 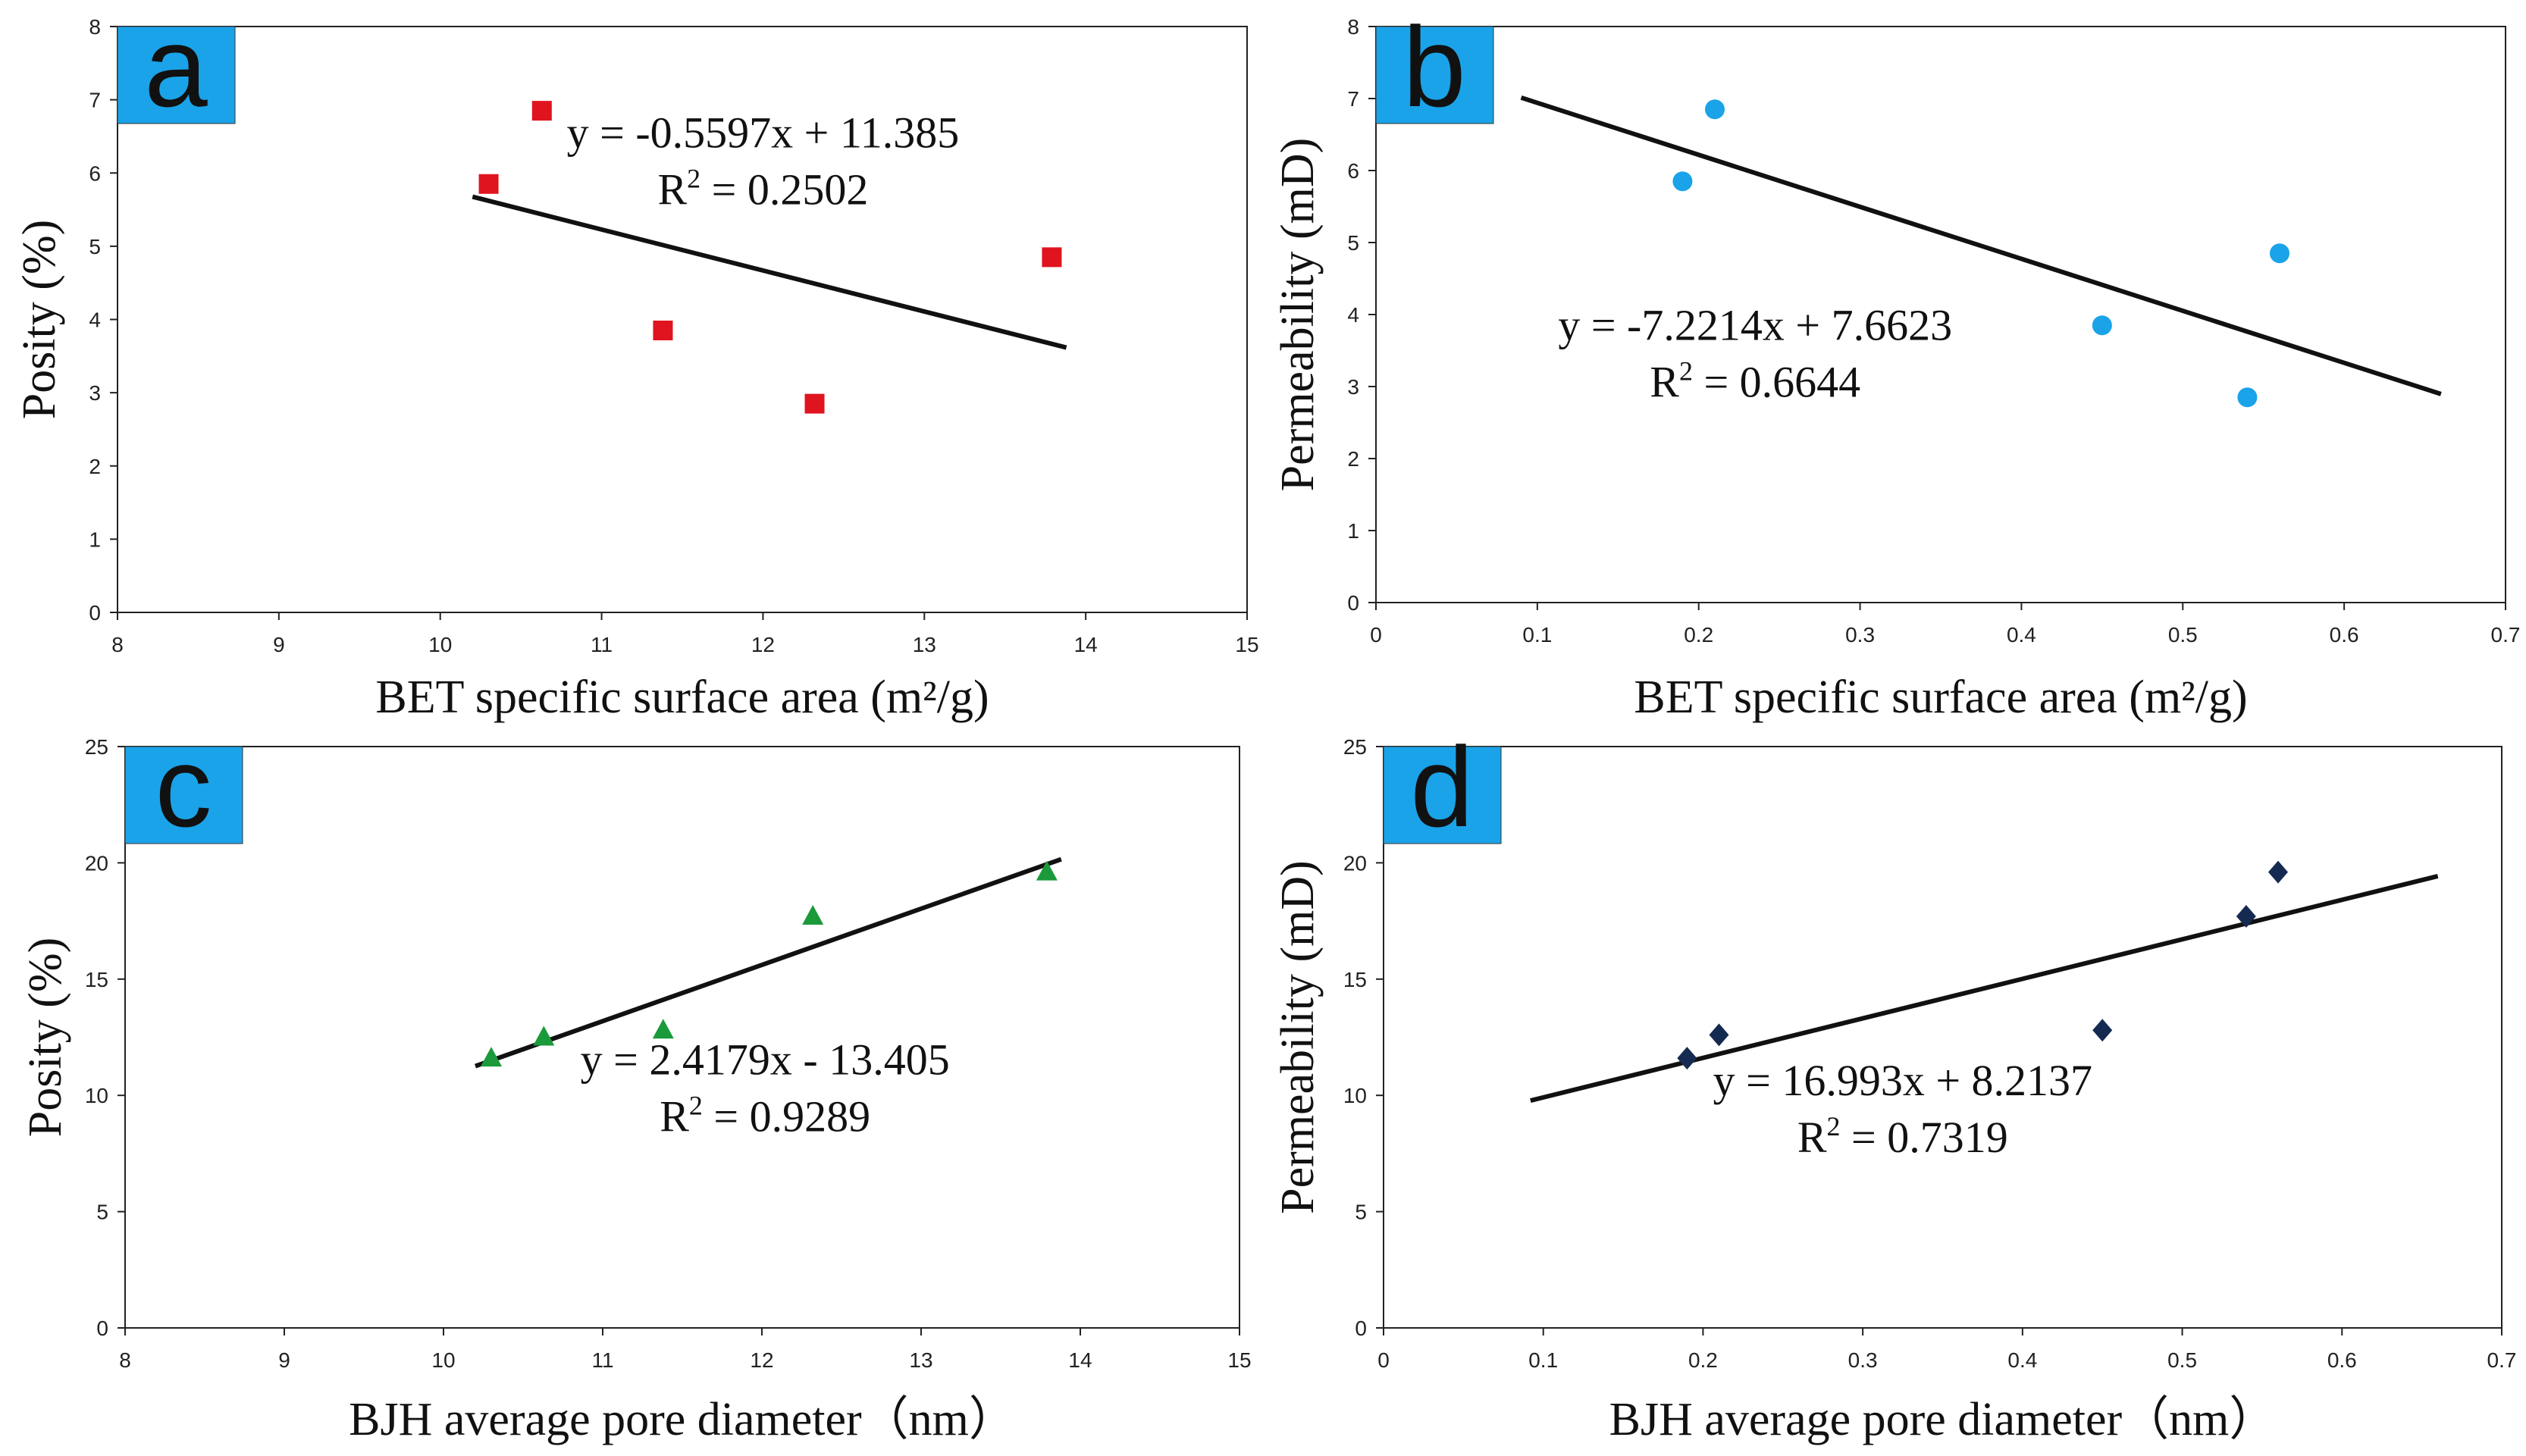 What do you see at coordinates (183, 786) in the screenshot?
I see `panel-label-c: c` at bounding box center [183, 786].